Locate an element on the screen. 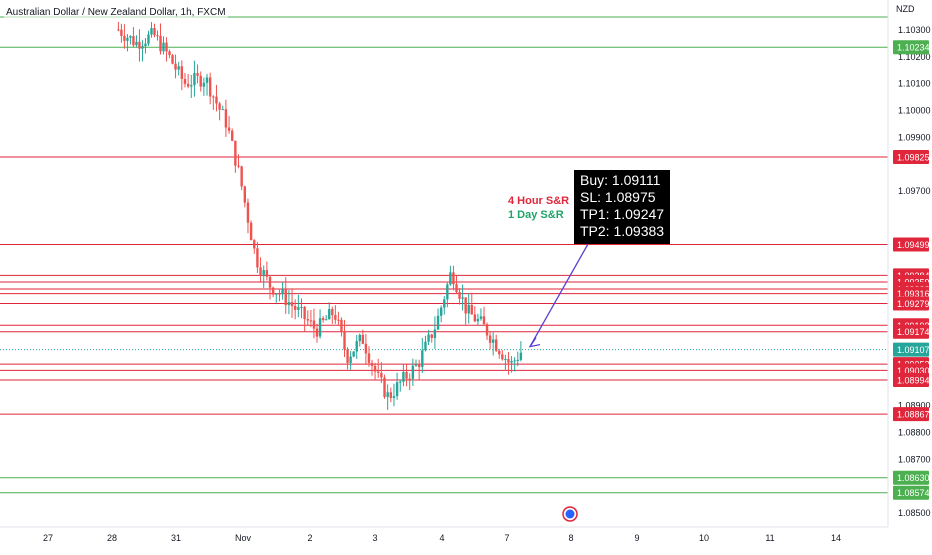  annotation-arrowhead is located at coordinates (534, 342).